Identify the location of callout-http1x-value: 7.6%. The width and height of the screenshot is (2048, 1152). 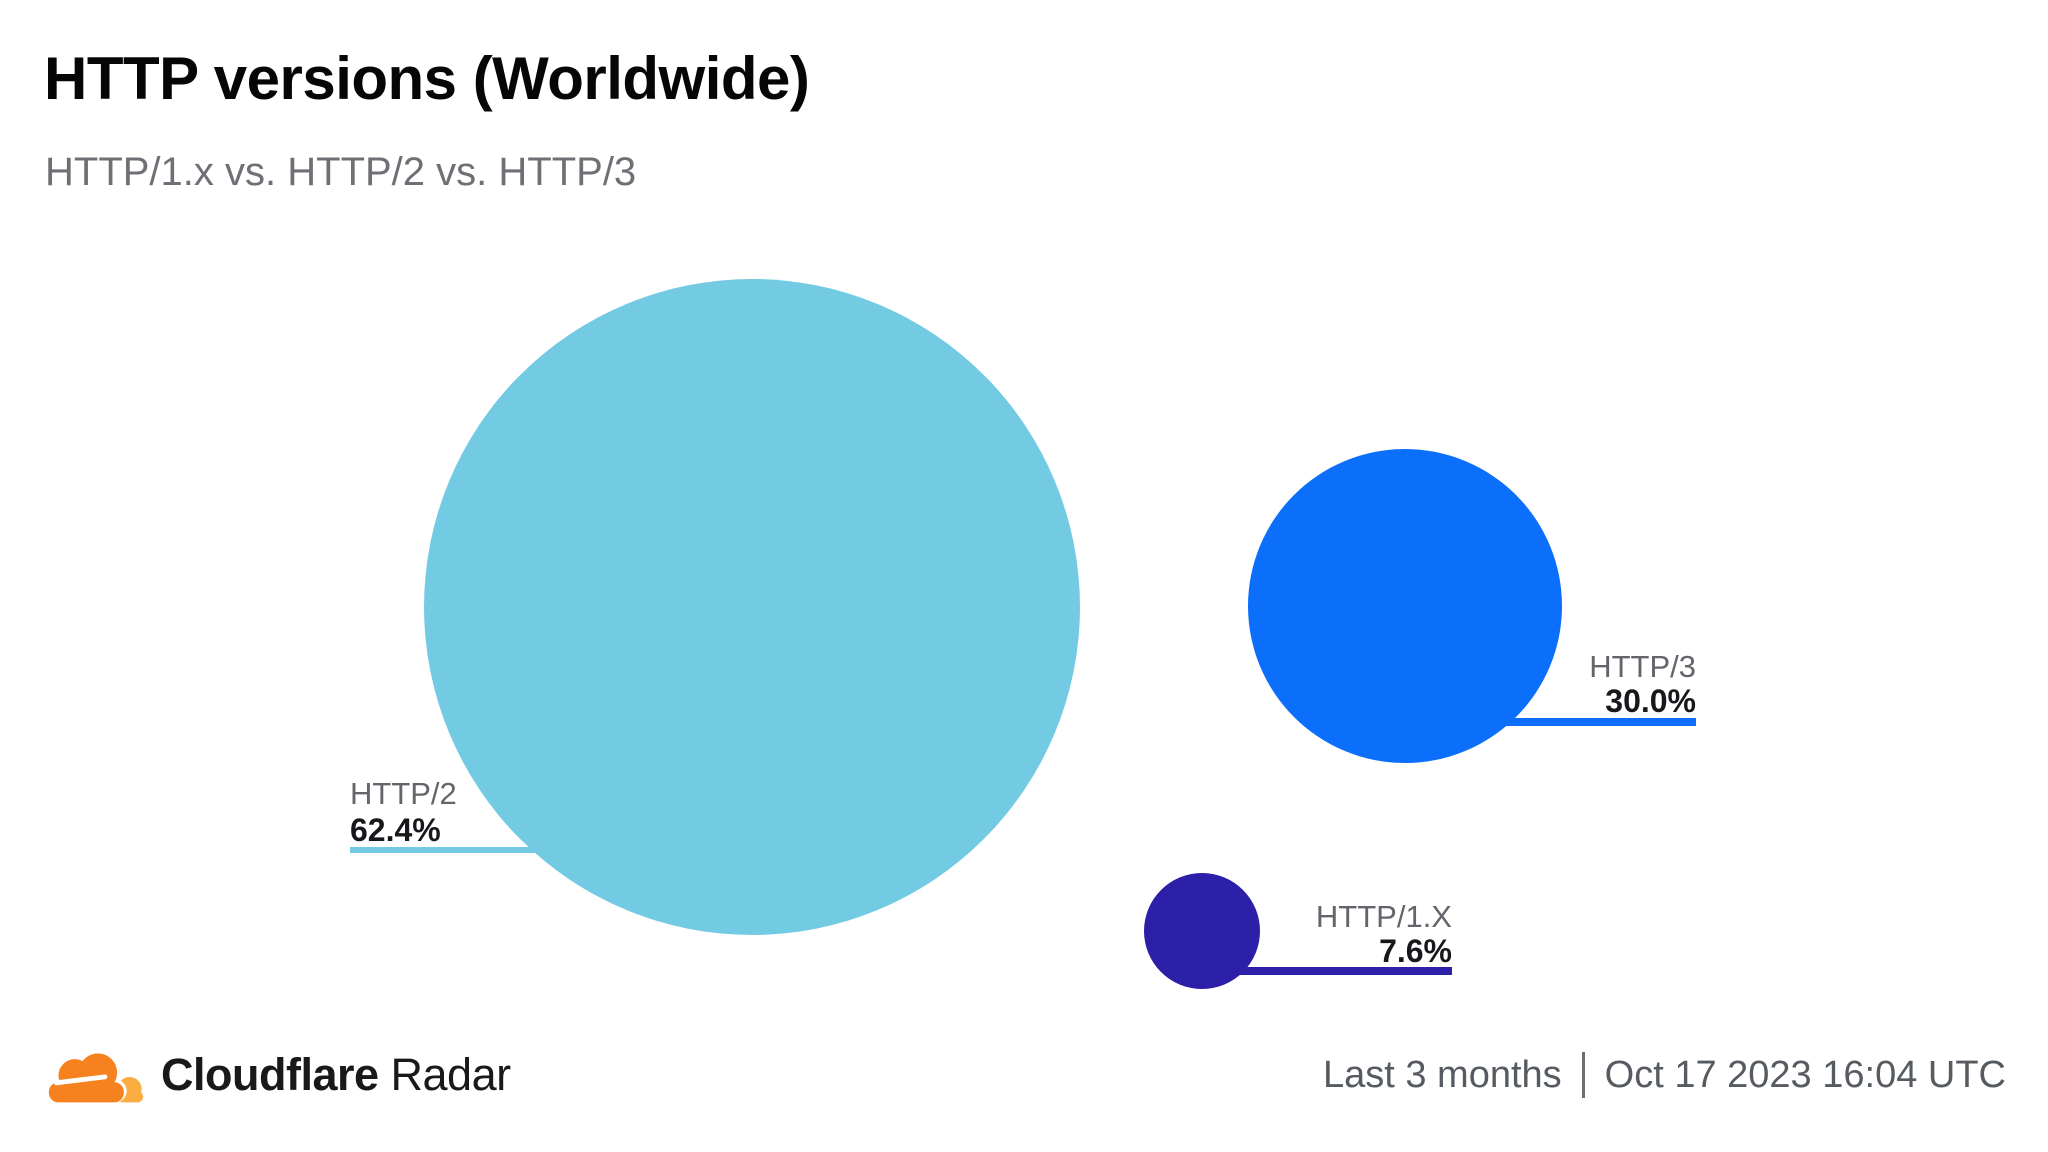
(1415, 951).